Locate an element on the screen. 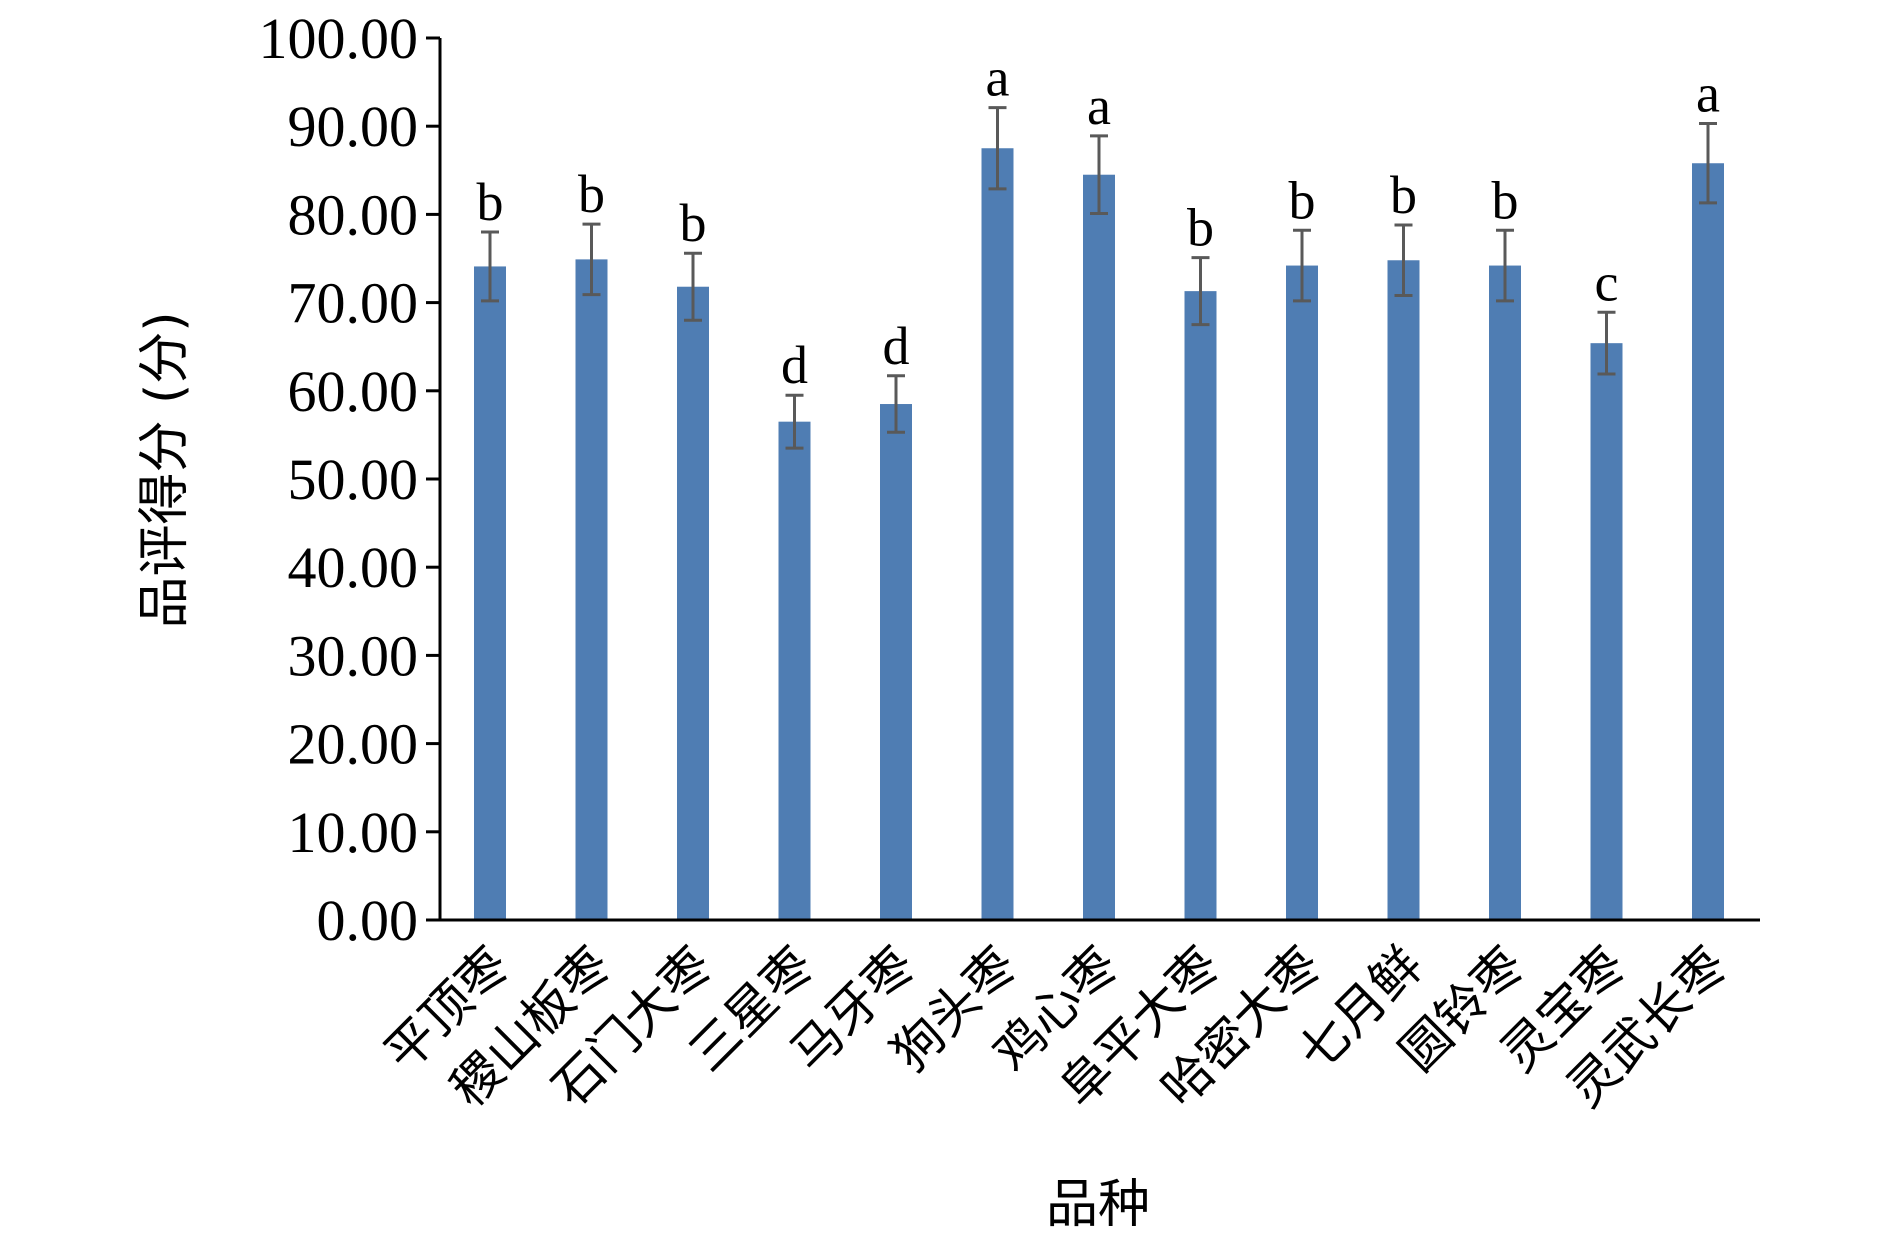 Image resolution: width=1890 pixels, height=1244 pixels. y-tick-label: 50.00 is located at coordinates (353, 479).